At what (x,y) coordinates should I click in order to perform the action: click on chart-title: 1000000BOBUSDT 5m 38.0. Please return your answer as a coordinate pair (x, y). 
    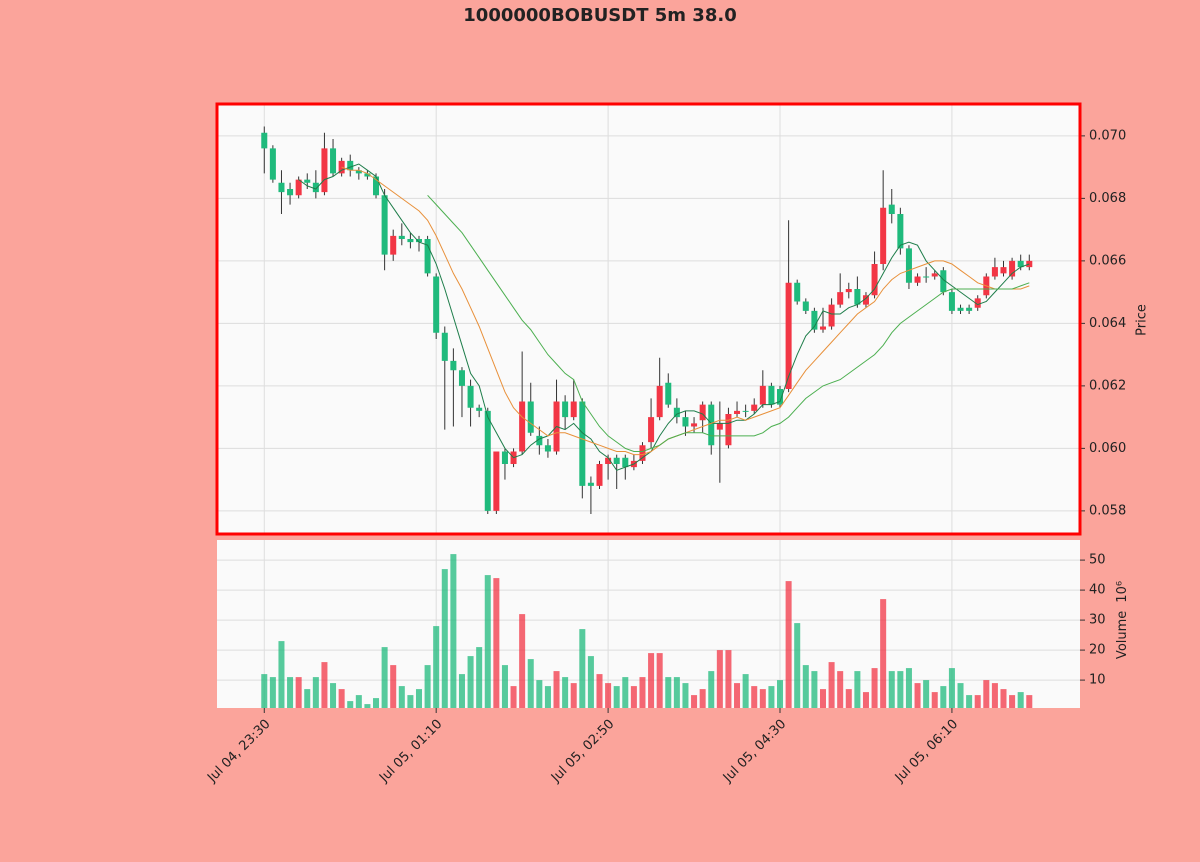
    Looking at the image, I should click on (599, 15).